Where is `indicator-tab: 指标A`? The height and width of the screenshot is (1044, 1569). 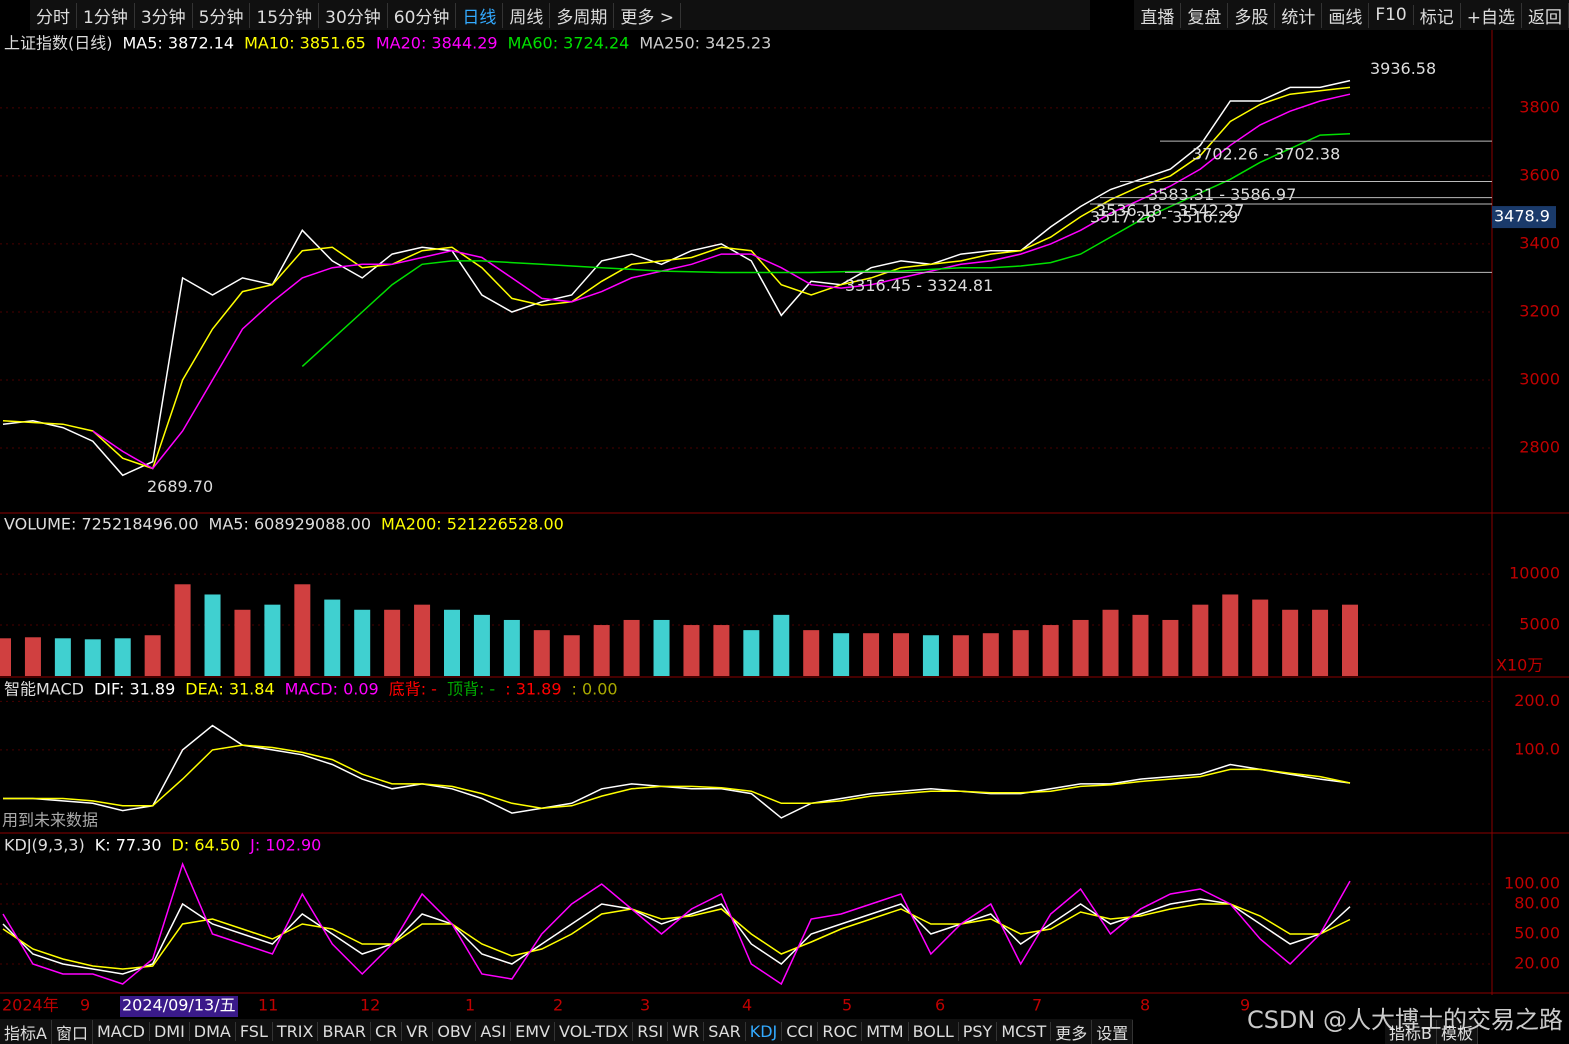
indicator-tab: 指标A is located at coordinates (26, 1031).